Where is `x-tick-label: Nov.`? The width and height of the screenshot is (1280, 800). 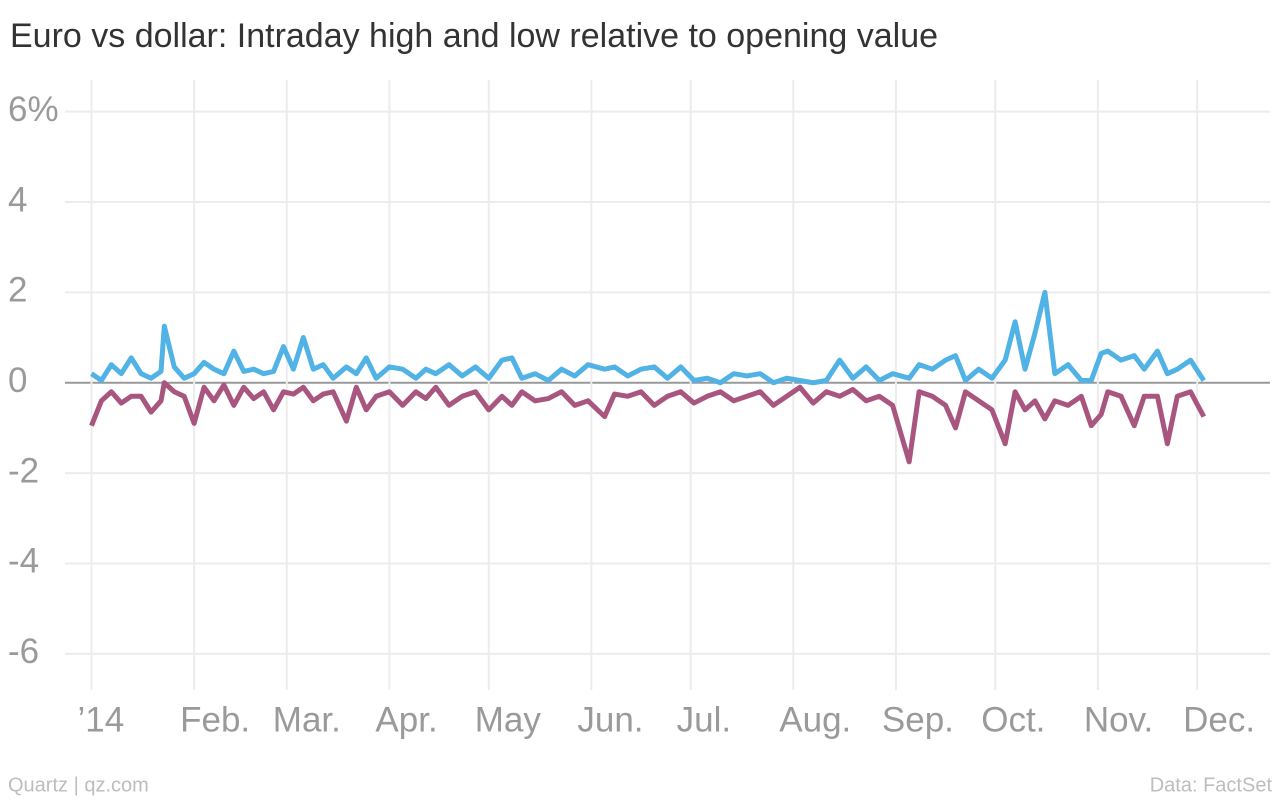 x-tick-label: Nov. is located at coordinates (1118, 719).